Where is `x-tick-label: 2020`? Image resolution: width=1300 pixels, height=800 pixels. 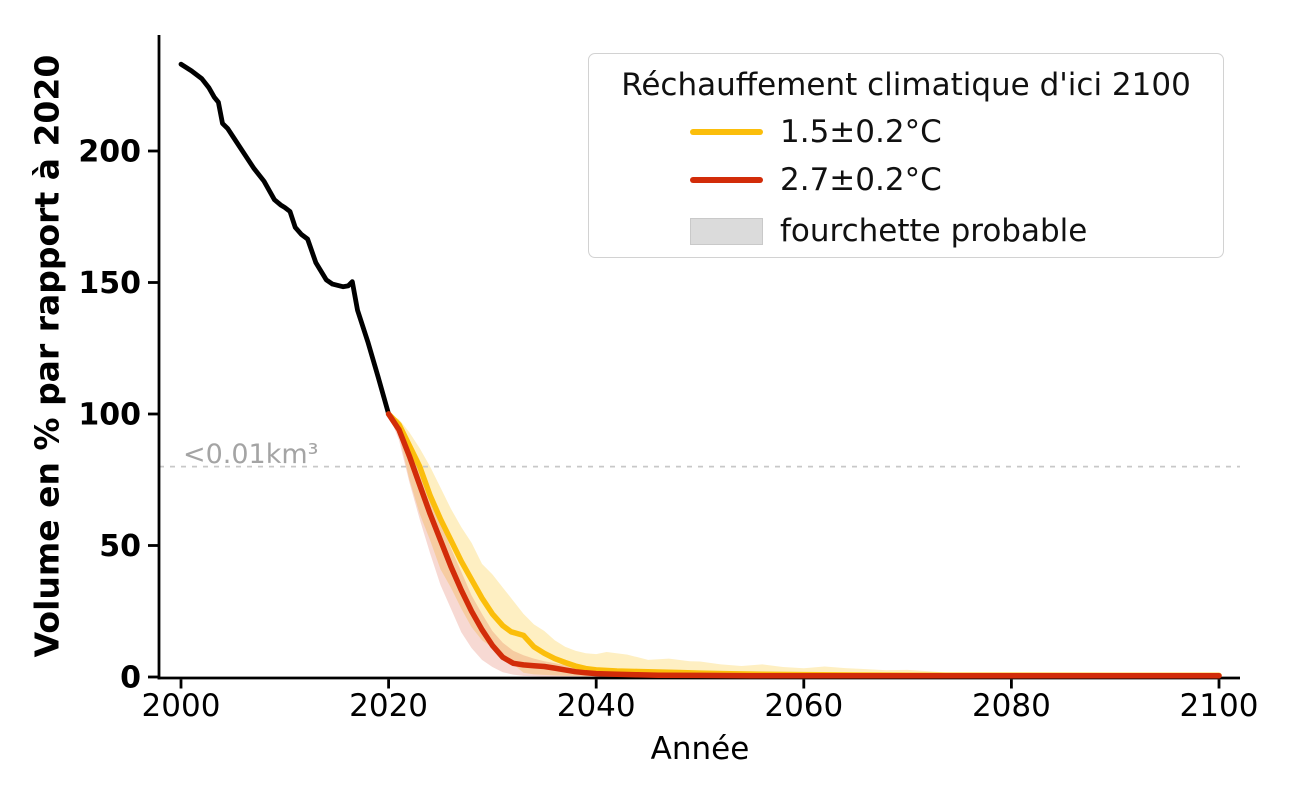
x-tick-label: 2020 is located at coordinates (388, 706).